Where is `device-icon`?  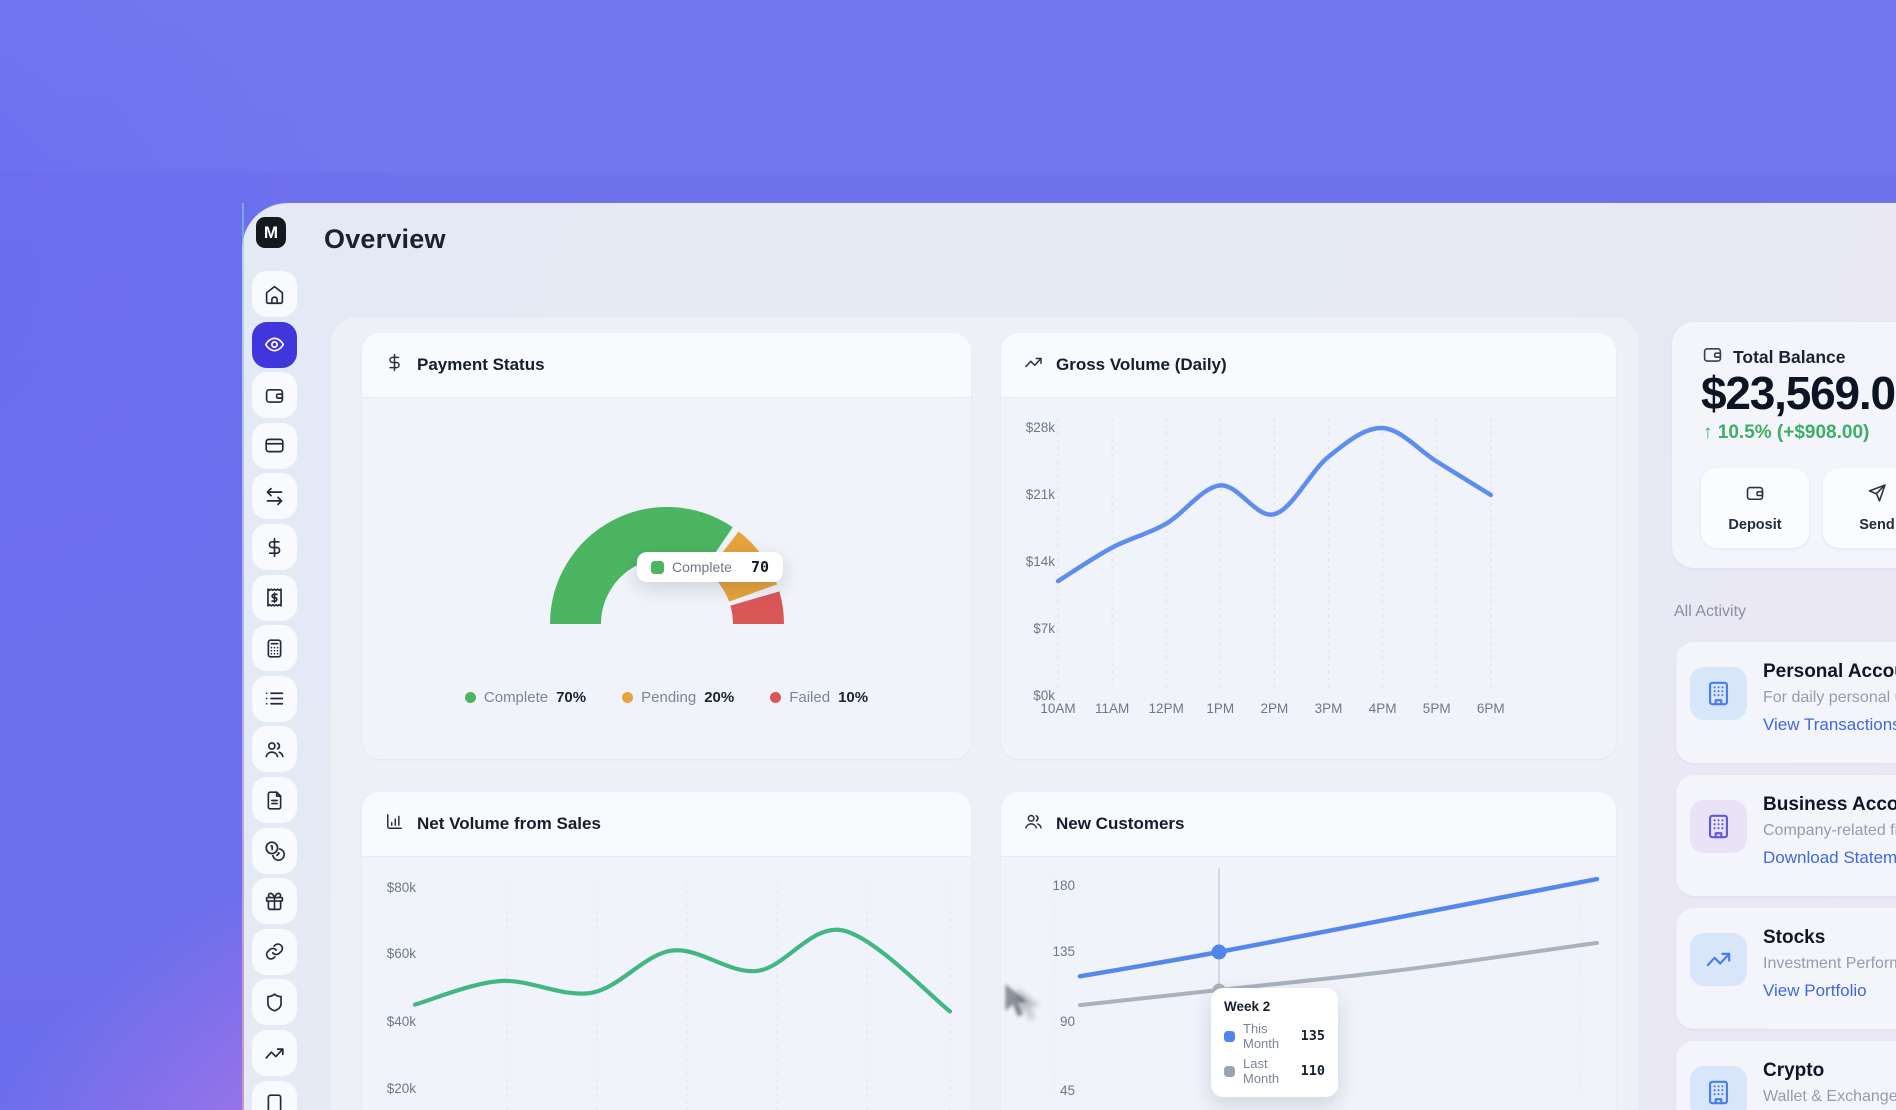 device-icon is located at coordinates (274, 1101).